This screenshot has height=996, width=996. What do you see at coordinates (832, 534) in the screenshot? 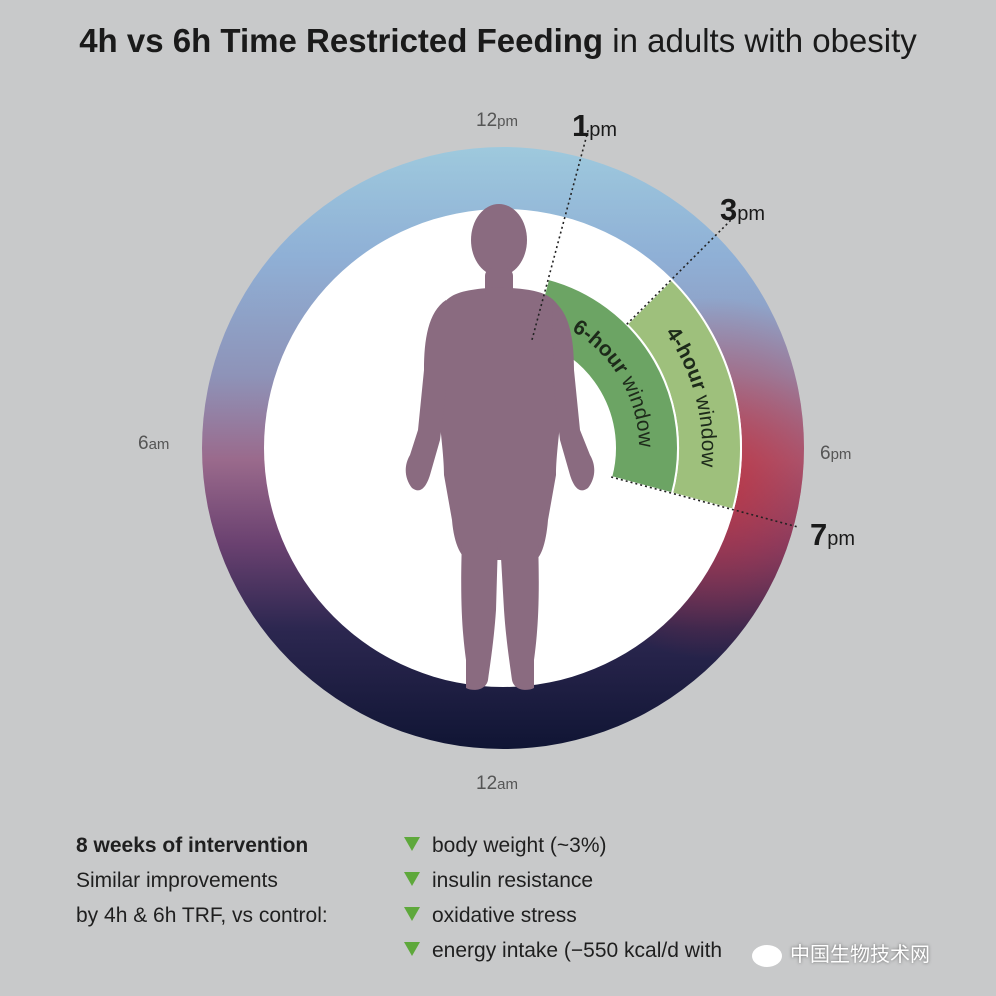
I see `marker-7pm: 7pm` at bounding box center [832, 534].